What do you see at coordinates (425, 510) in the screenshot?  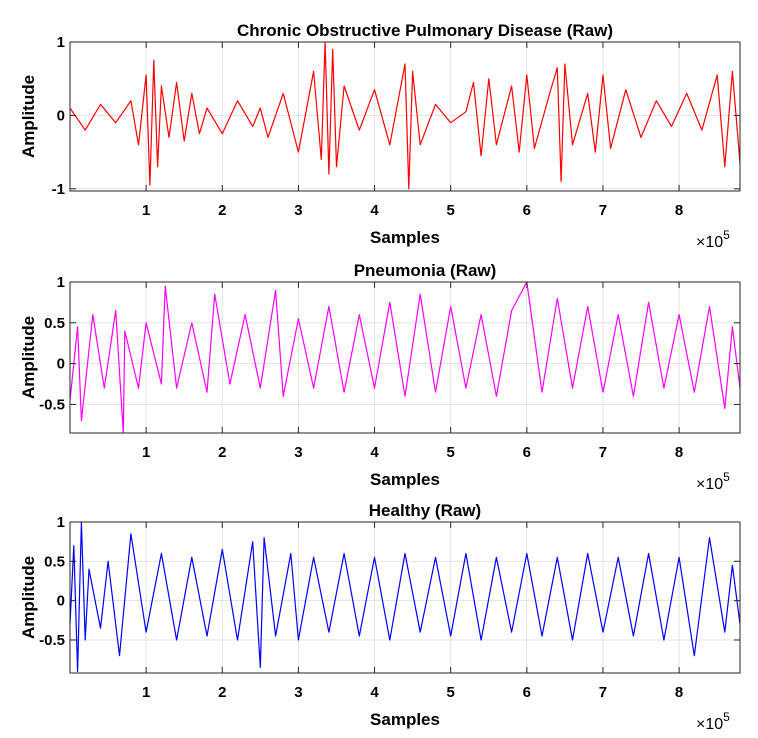 I see `chart-title: Healthy (Raw)` at bounding box center [425, 510].